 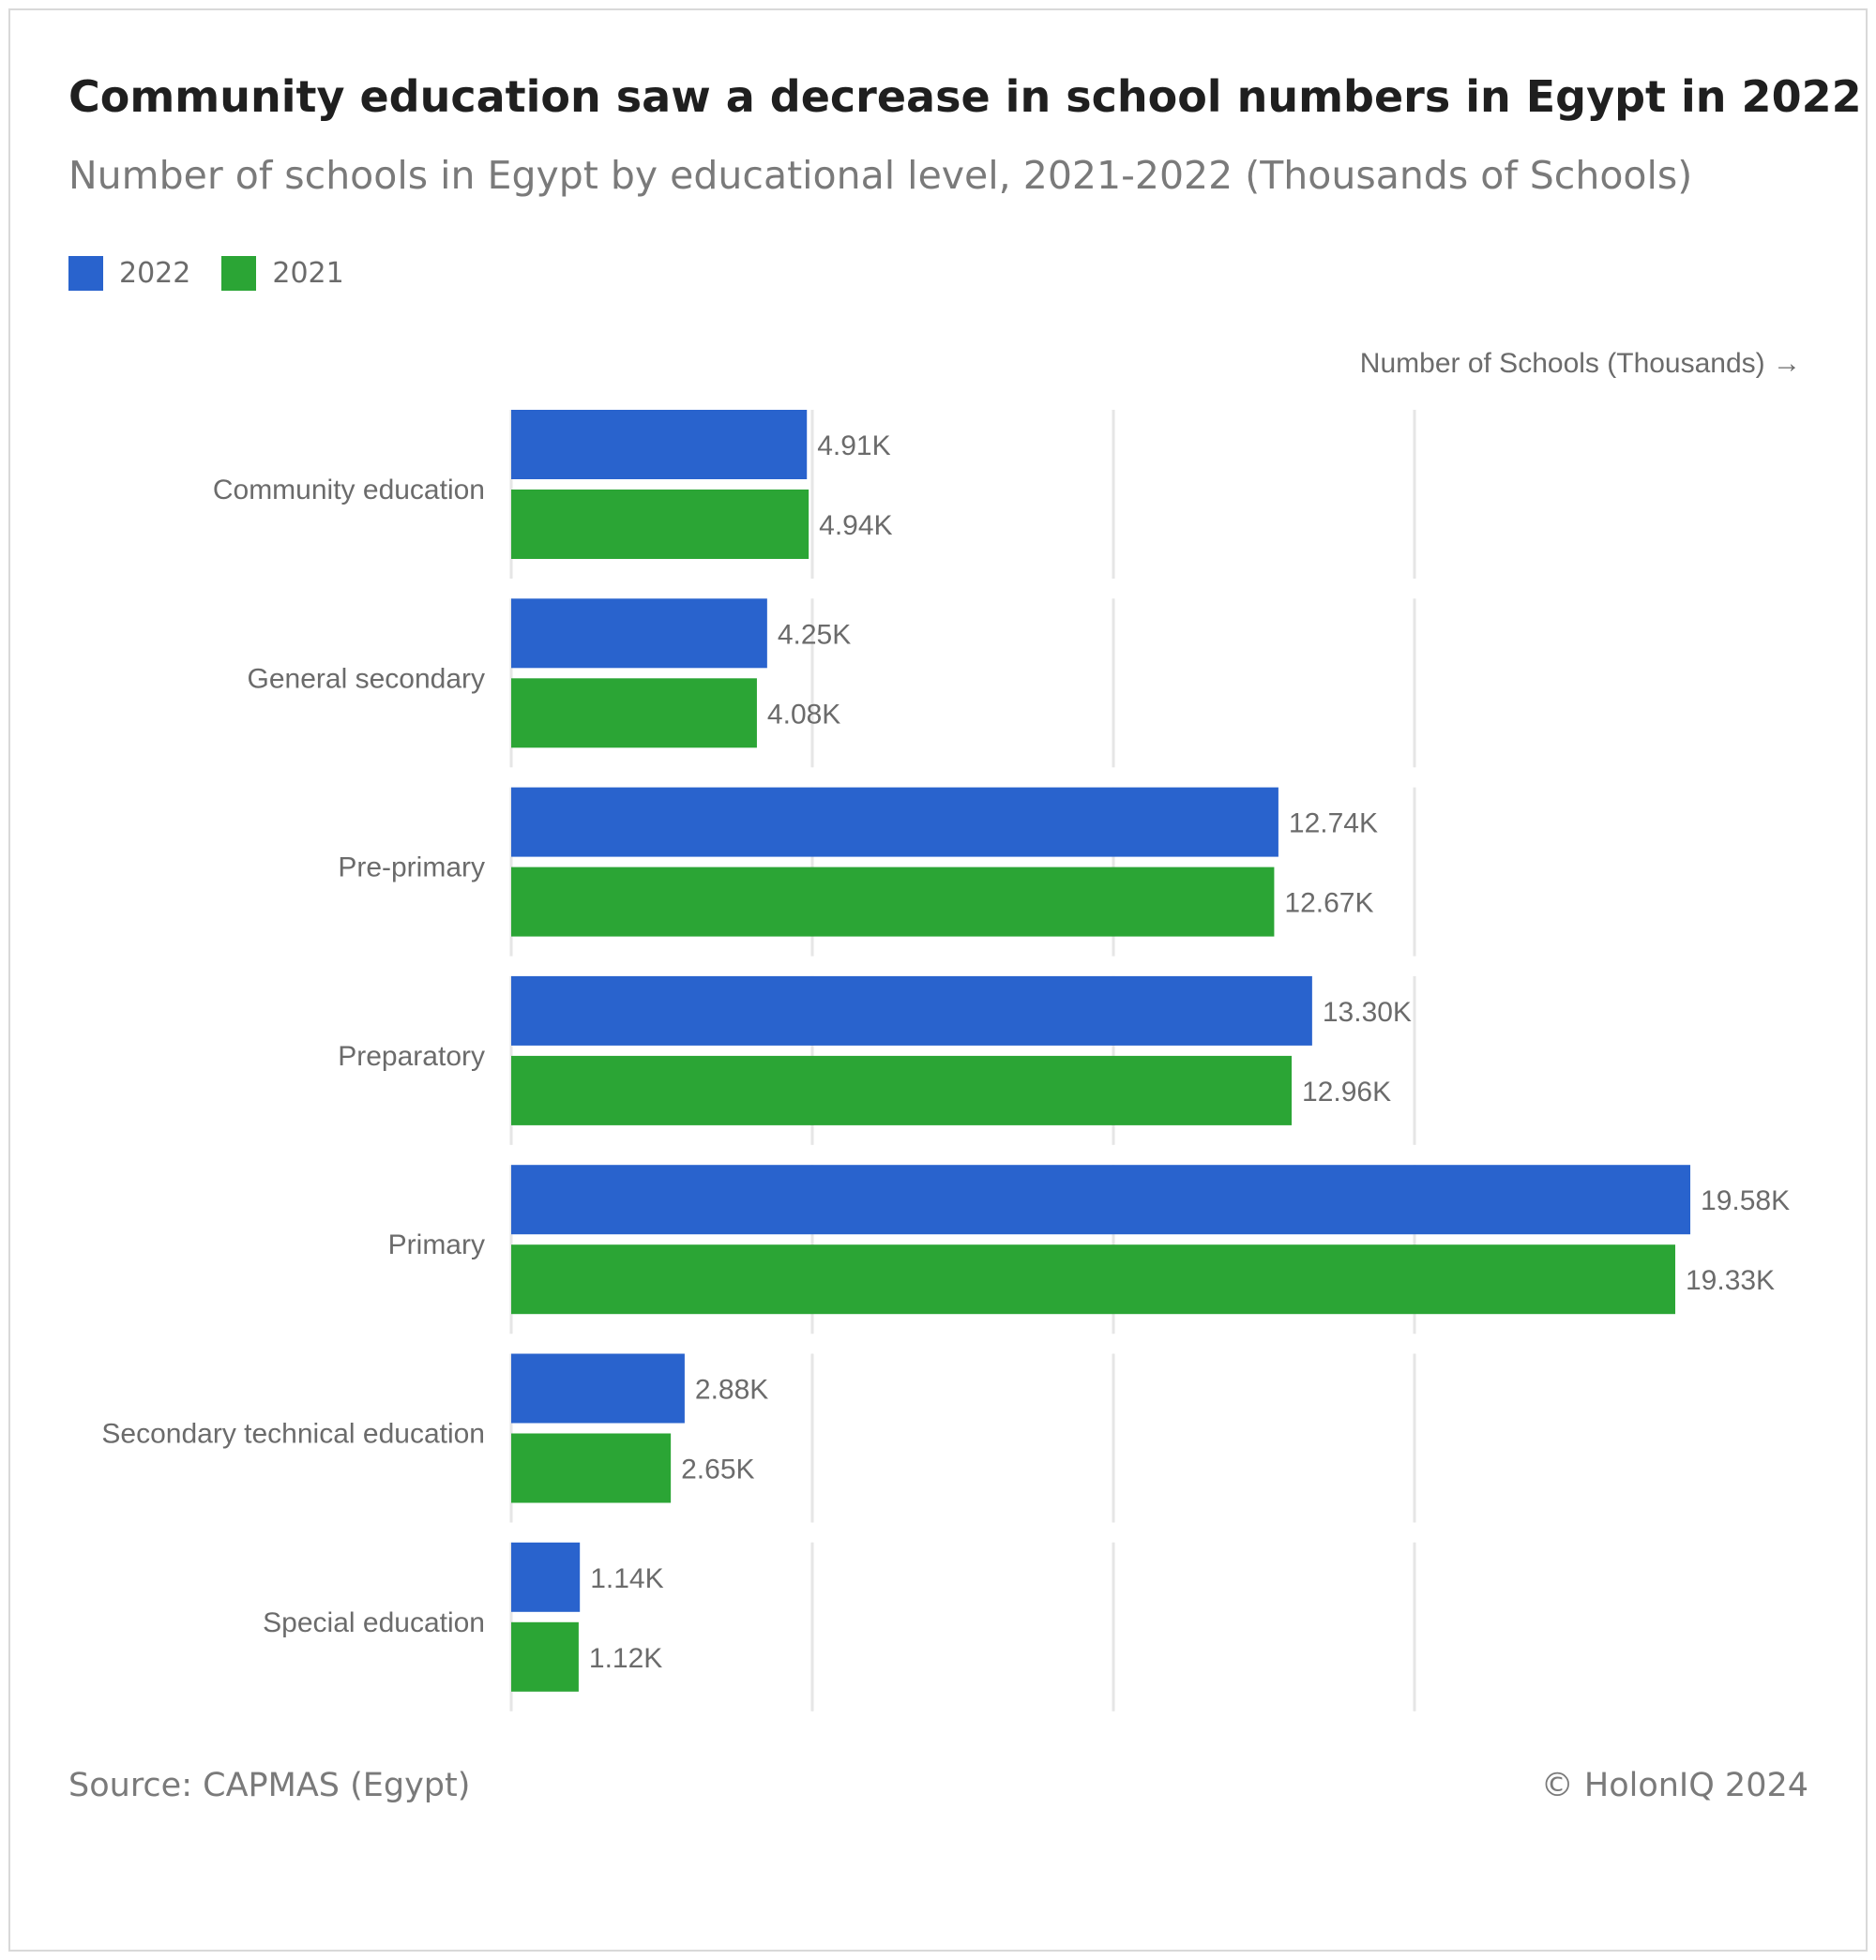 I want to click on value-label-2022-community-education: 4.91K, so click(x=853, y=445).